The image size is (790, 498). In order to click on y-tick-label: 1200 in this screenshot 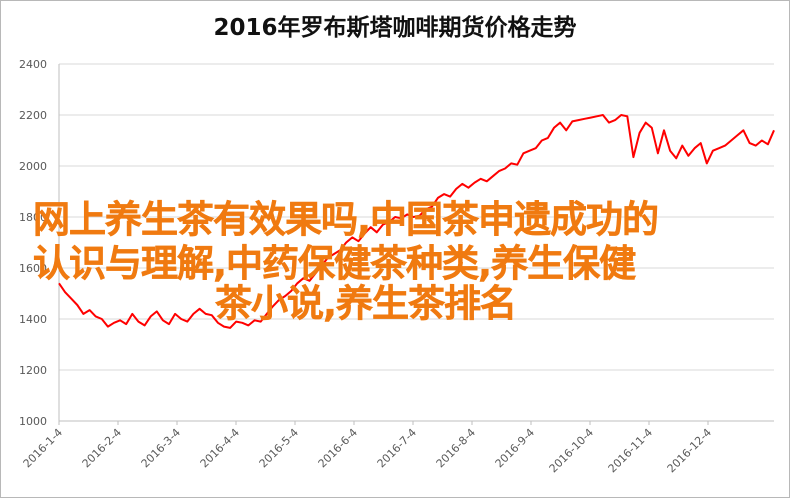, I will do `click(33, 370)`.